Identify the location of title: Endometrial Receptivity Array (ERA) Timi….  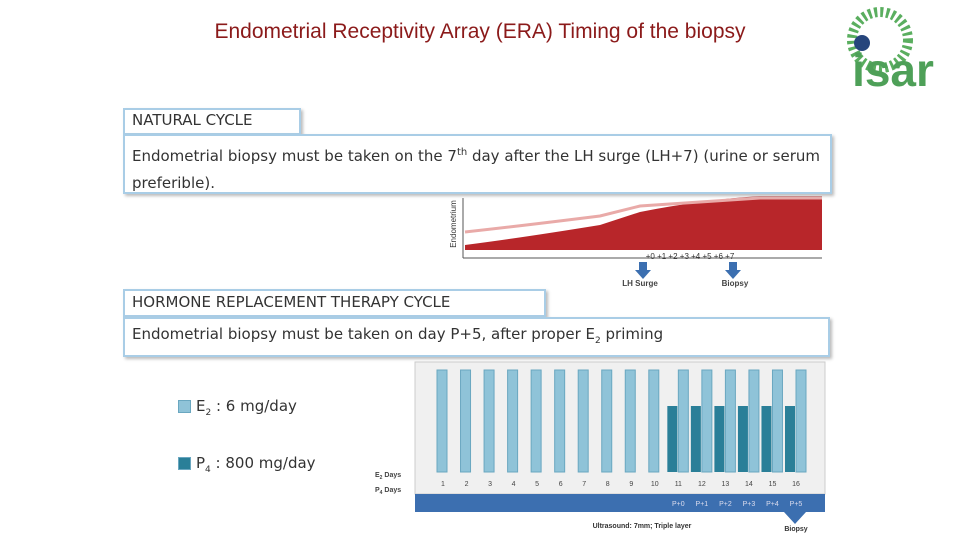
(480, 31).